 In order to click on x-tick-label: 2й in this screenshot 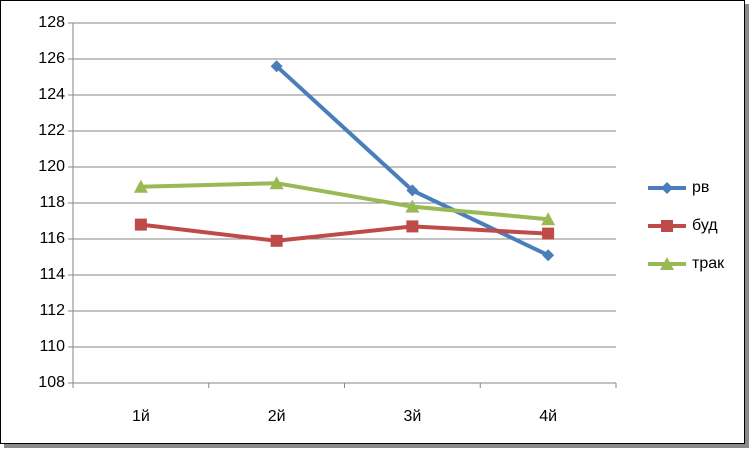, I will do `click(277, 416)`.